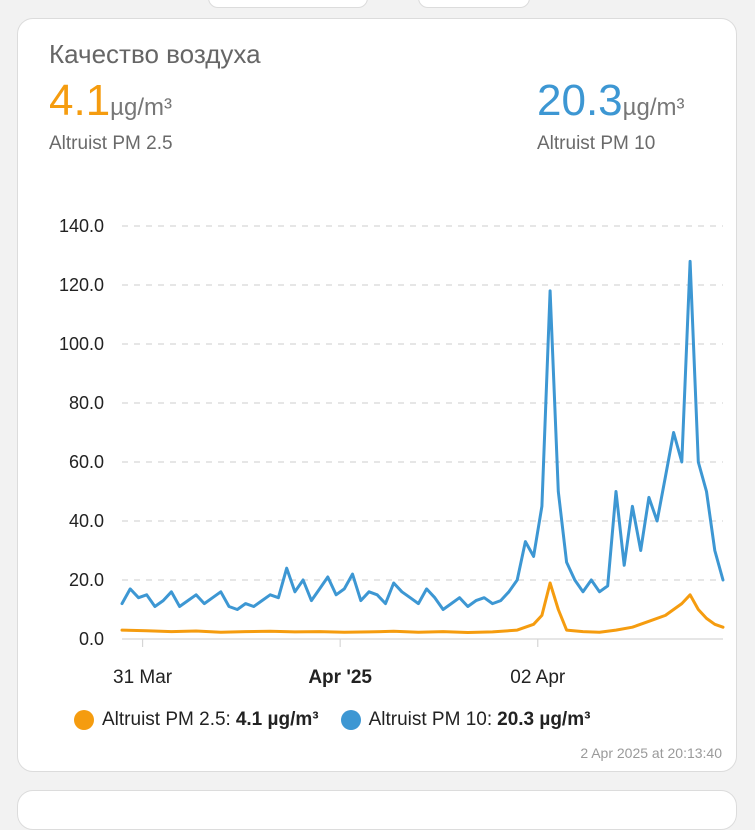  Describe the element at coordinates (350, 720) in the screenshot. I see `legend-dot-pm10` at that location.